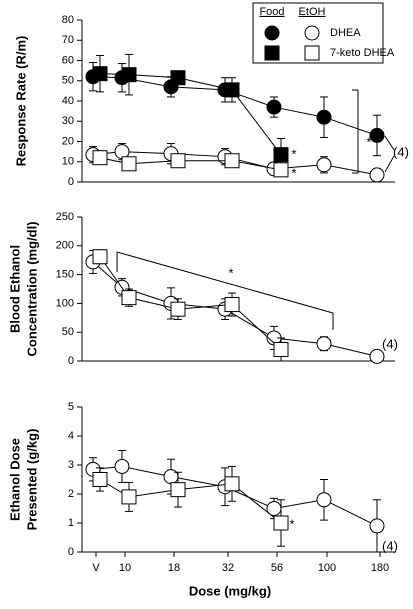  I want to click on y-tick-label: 100, so click(65, 303).